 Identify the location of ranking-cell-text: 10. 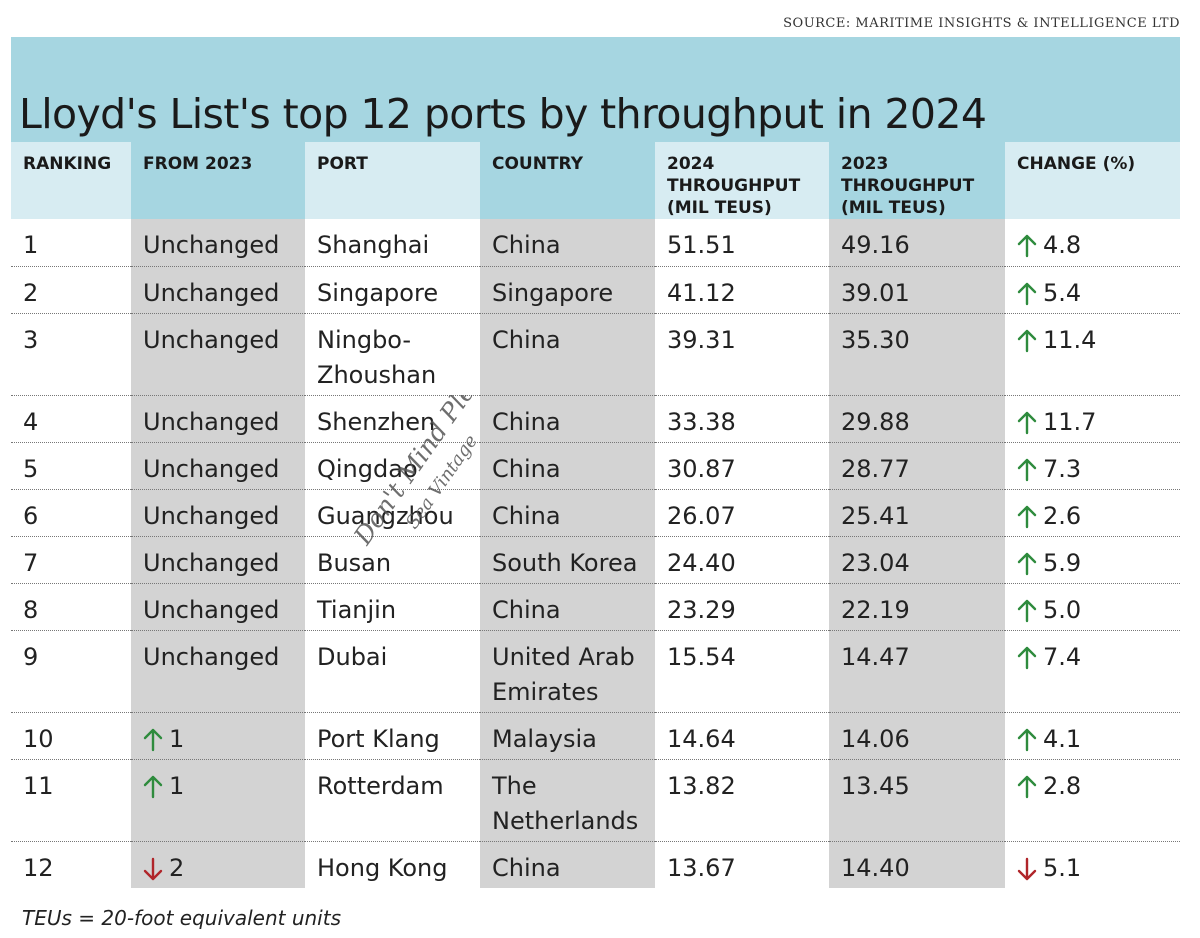
(38, 738).